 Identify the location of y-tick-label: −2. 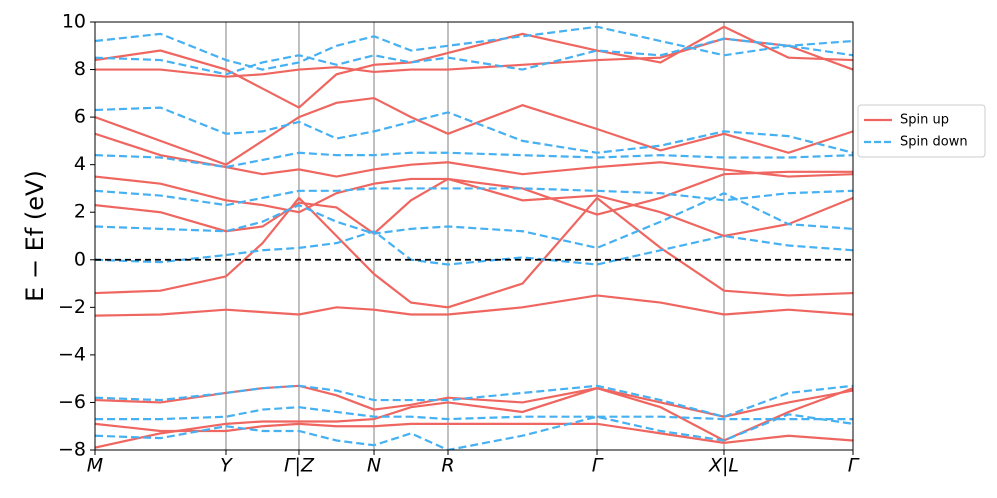
(72, 307).